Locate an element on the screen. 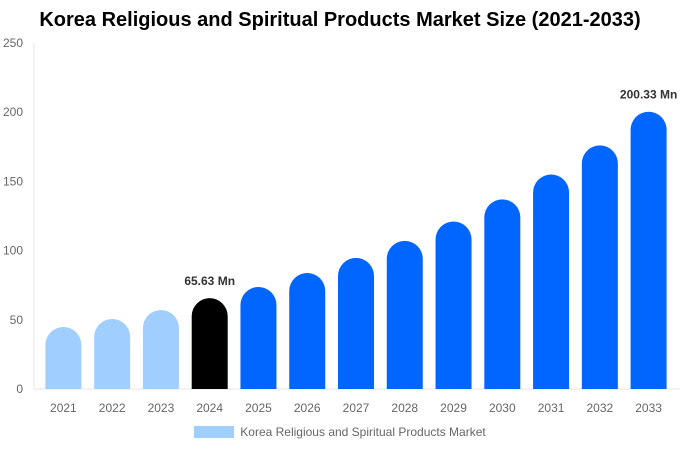  bar-2030 is located at coordinates (502, 294).